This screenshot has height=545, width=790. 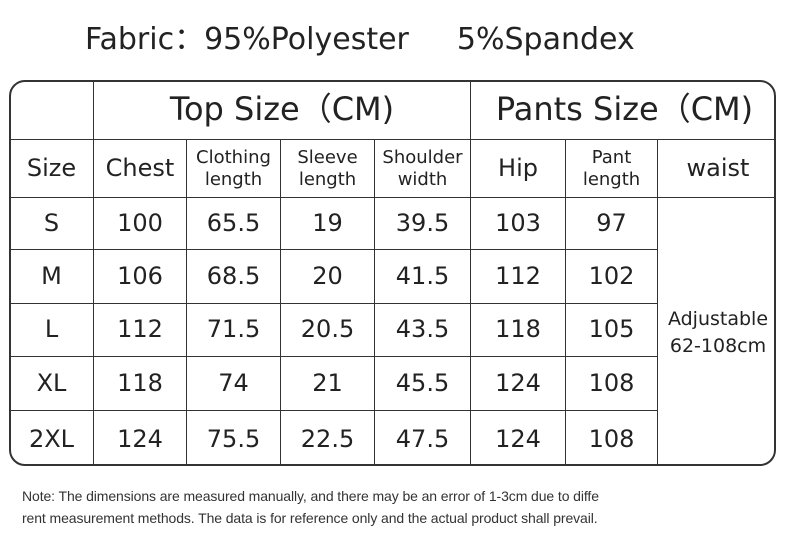 What do you see at coordinates (140, 383) in the screenshot?
I see `cell-chest: 118` at bounding box center [140, 383].